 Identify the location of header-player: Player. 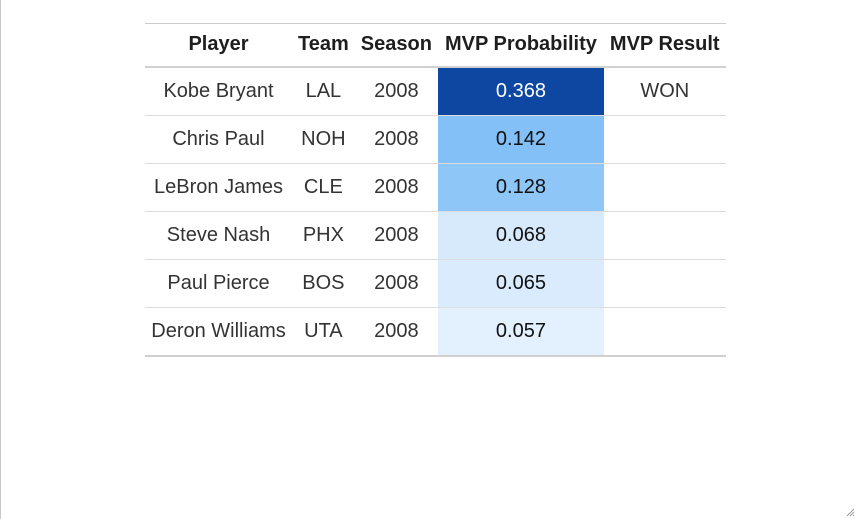
(218, 45).